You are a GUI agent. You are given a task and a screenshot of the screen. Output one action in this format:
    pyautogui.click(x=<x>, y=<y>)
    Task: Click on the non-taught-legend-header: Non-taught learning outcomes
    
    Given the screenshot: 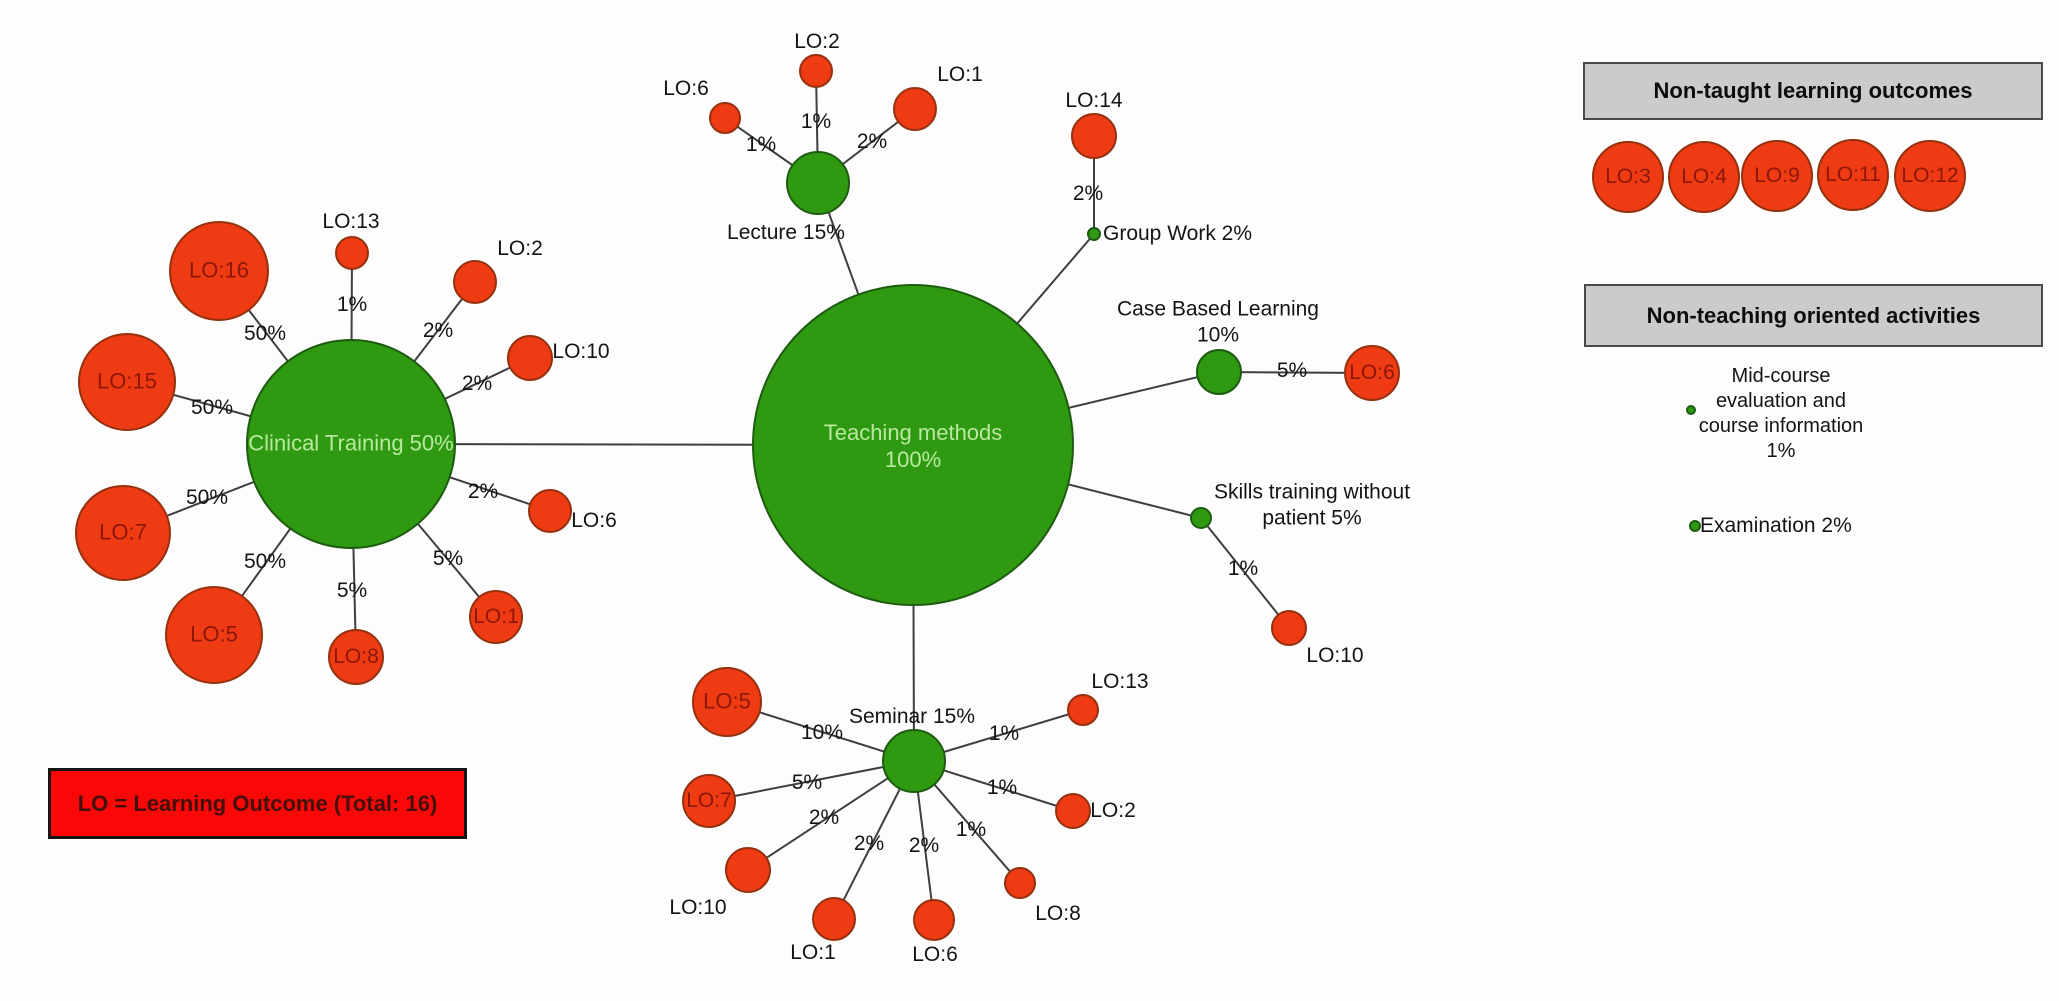 What is the action you would take?
    pyautogui.click(x=1813, y=91)
    